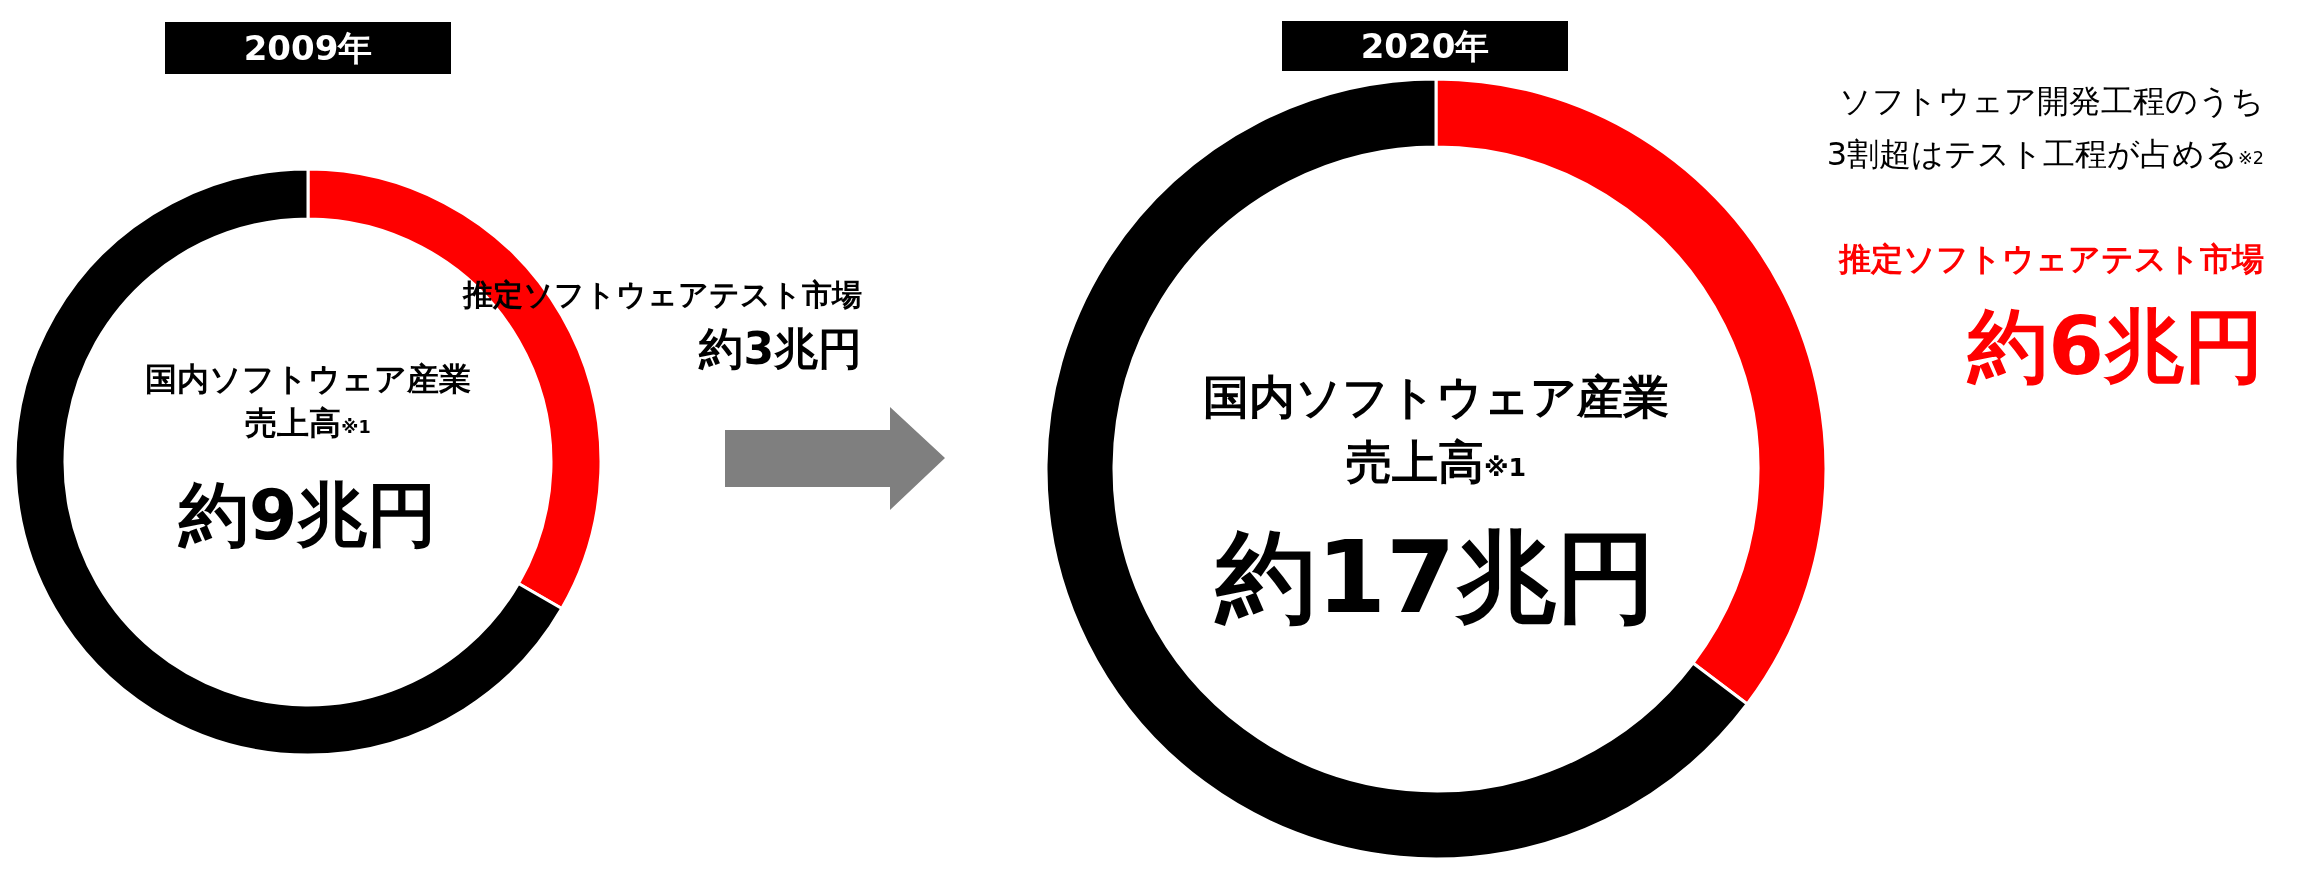  I want to click on data-label: 約6兆円, so click(2115, 346).